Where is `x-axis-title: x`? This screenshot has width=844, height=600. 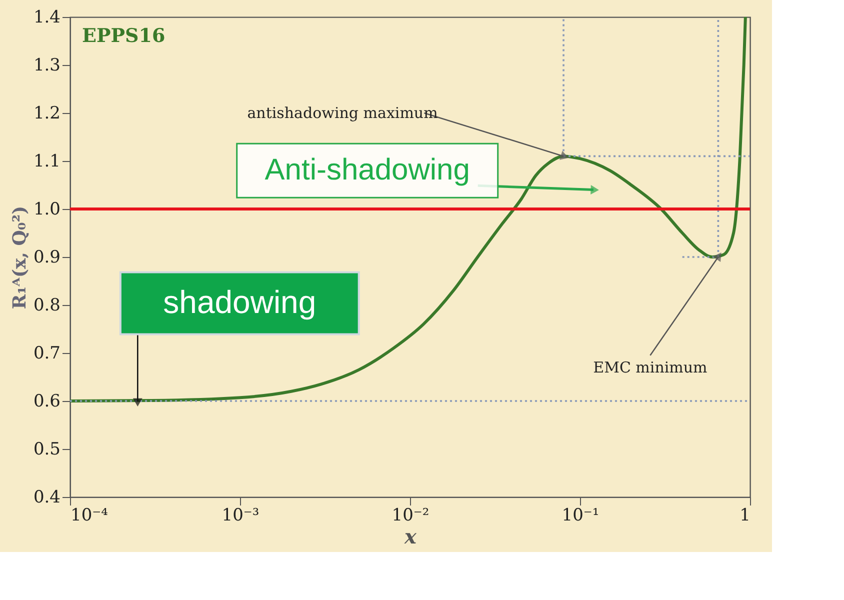 x-axis-title: x is located at coordinates (411, 536).